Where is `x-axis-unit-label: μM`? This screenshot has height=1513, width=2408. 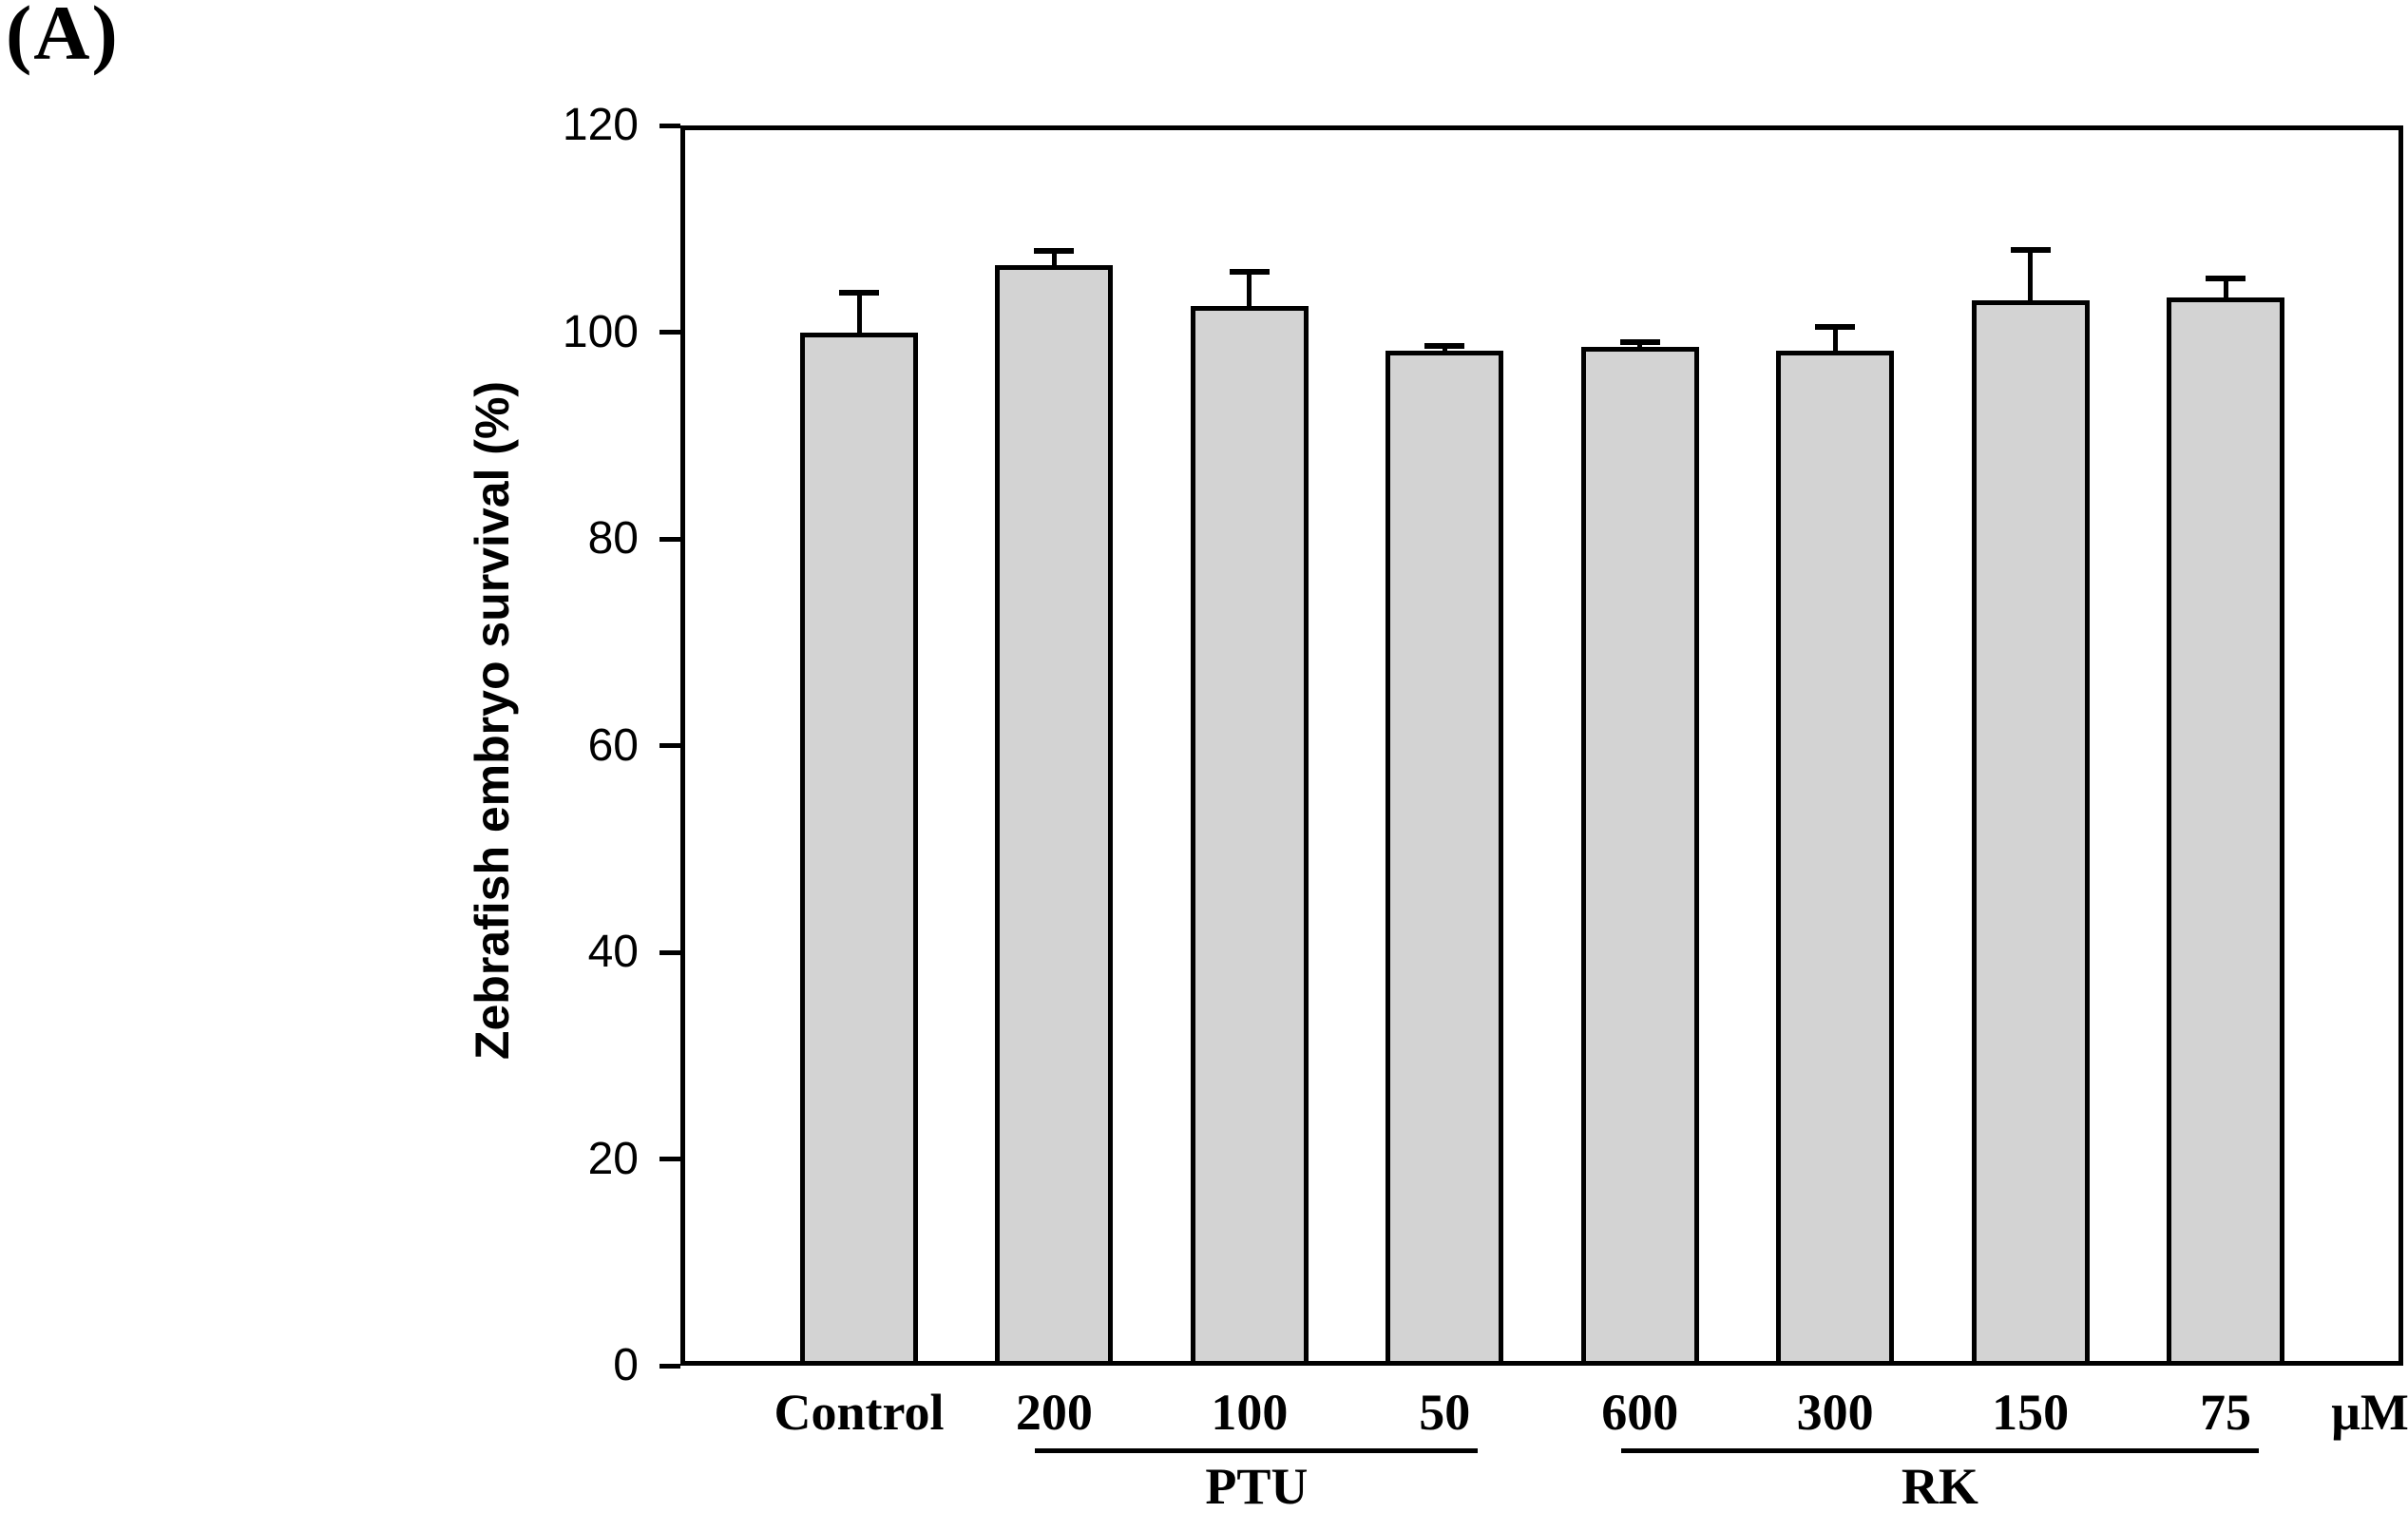
x-axis-unit-label: μM is located at coordinates (2369, 1412).